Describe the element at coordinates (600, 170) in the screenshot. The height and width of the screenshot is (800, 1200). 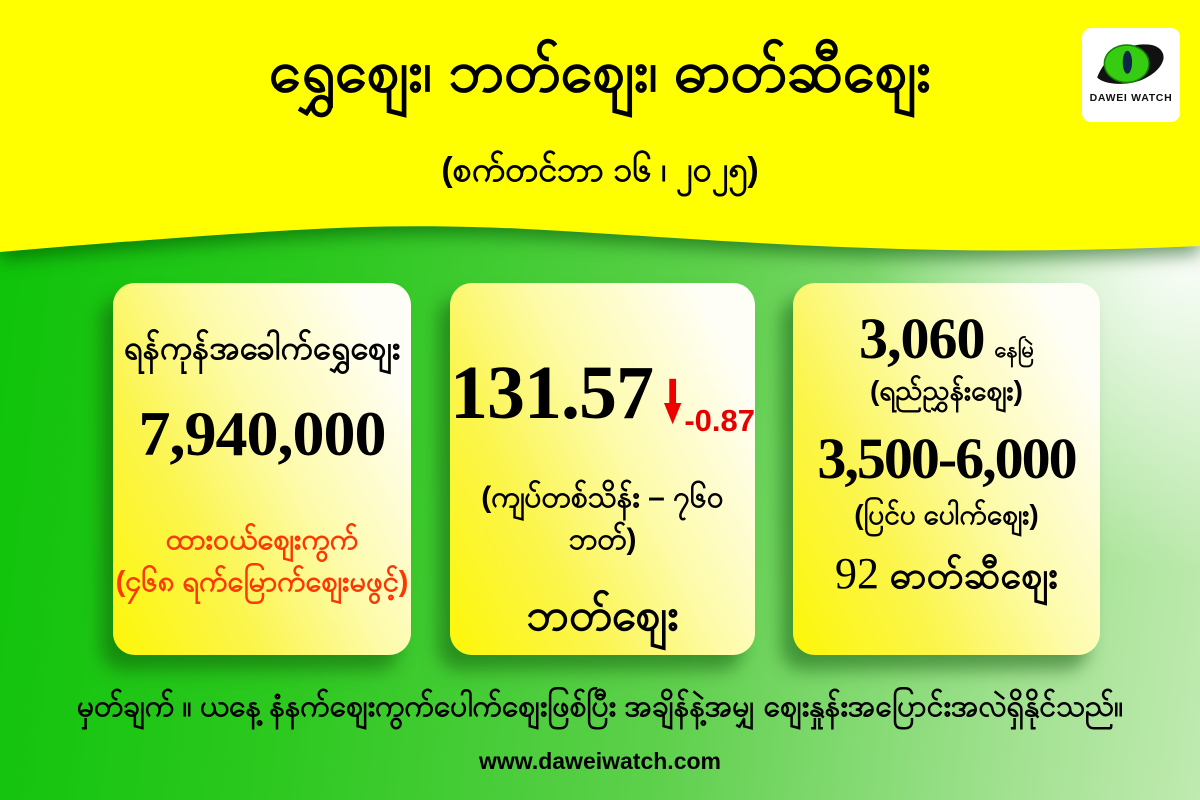
I see `page-subtitle-date: (စက်တင်ဘာ ၁၆ ၊ ၂၀၂၅)` at that location.